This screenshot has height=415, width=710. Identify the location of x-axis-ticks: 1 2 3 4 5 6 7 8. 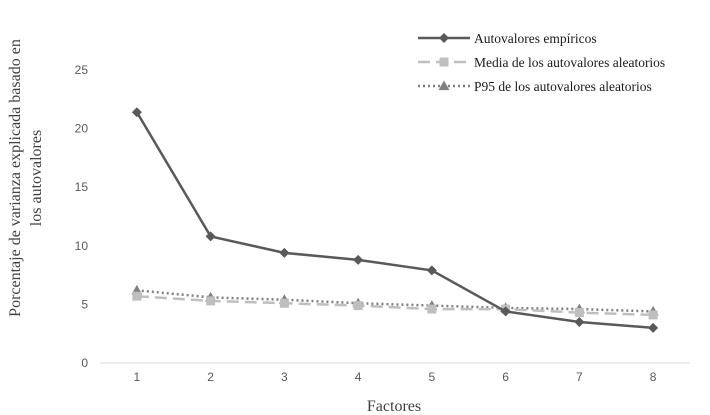
(395, 377).